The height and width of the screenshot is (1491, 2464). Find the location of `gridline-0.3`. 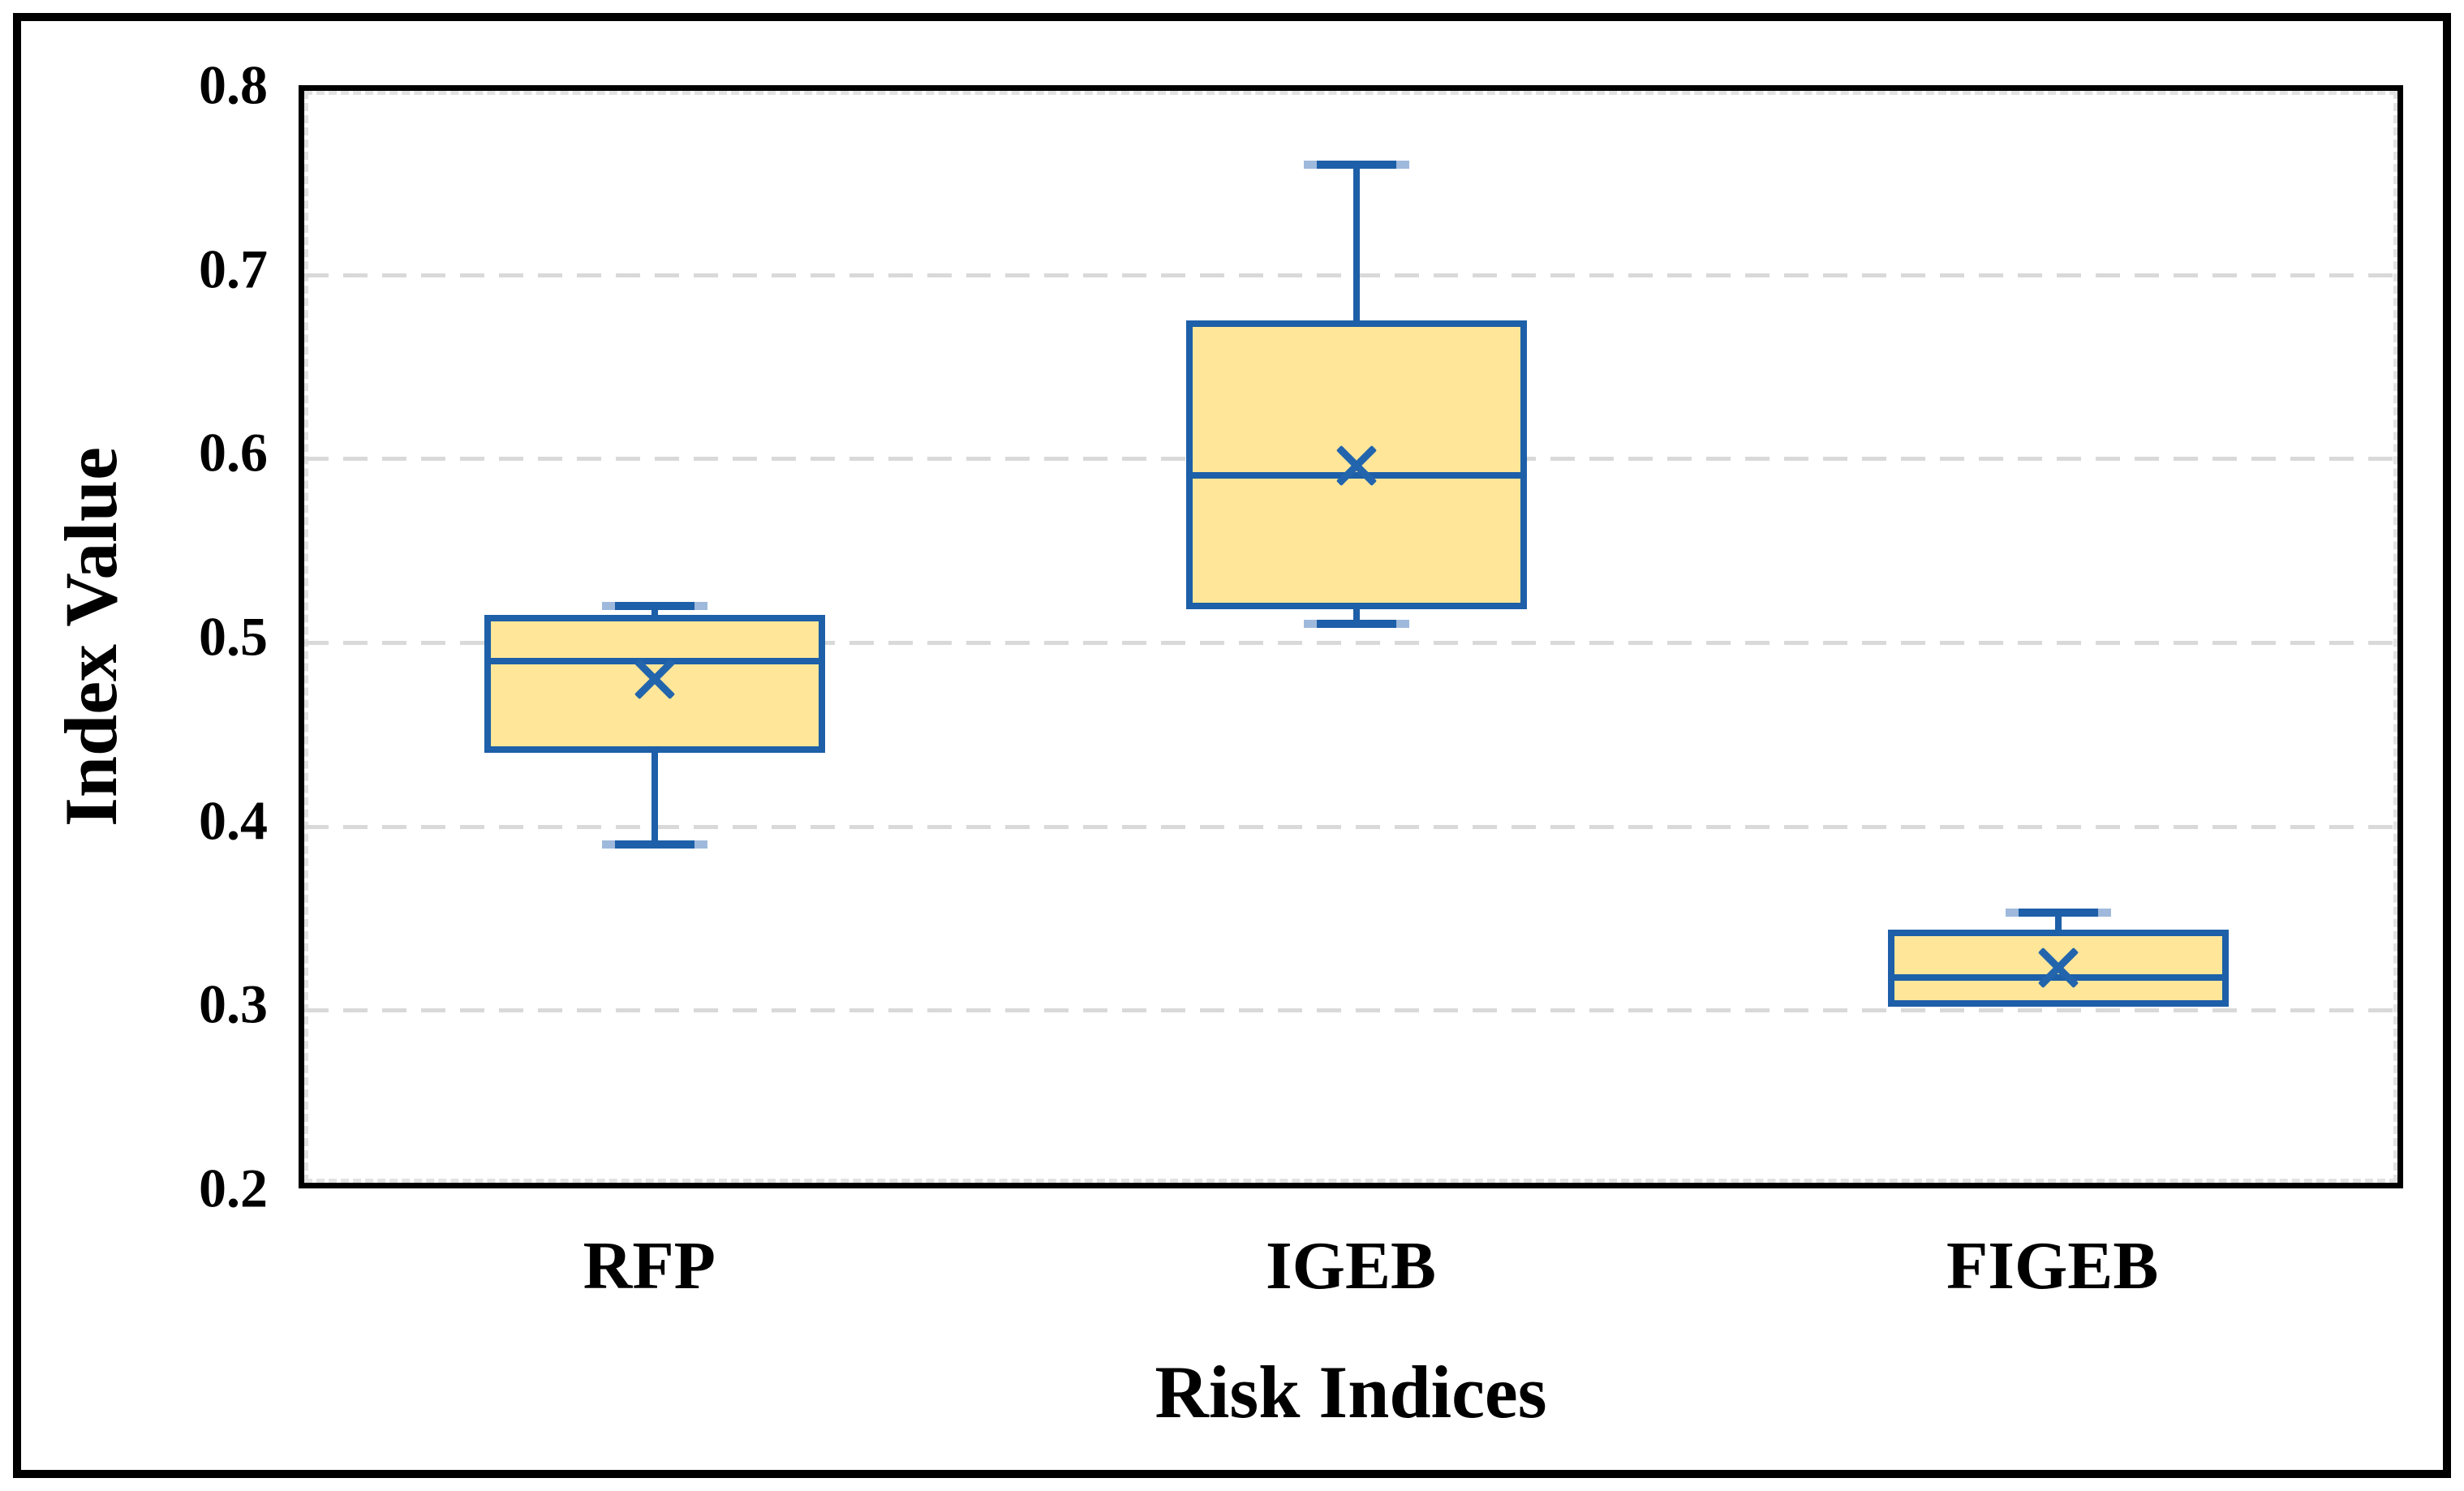

gridline-0.3 is located at coordinates (1350, 1010).